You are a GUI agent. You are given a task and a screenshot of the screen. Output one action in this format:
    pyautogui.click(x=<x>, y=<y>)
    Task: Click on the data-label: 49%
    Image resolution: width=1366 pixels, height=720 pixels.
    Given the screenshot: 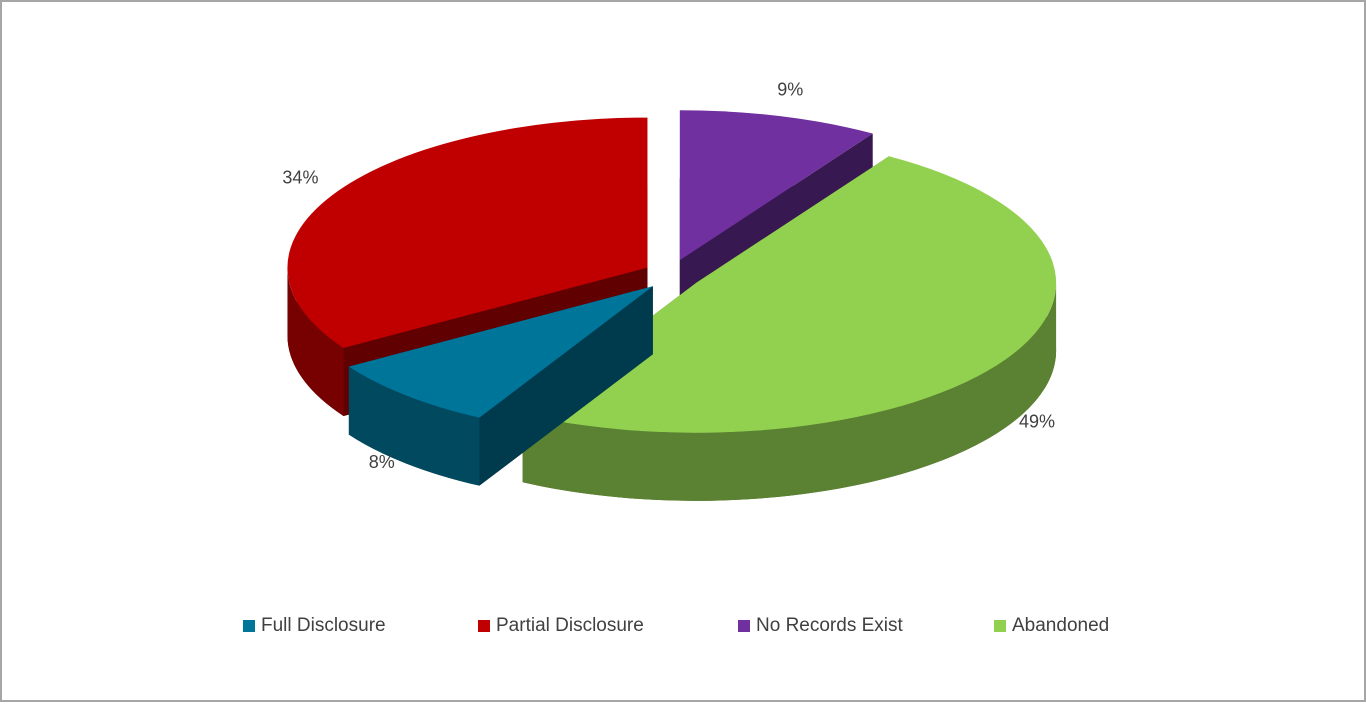 What is the action you would take?
    pyautogui.click(x=1037, y=422)
    